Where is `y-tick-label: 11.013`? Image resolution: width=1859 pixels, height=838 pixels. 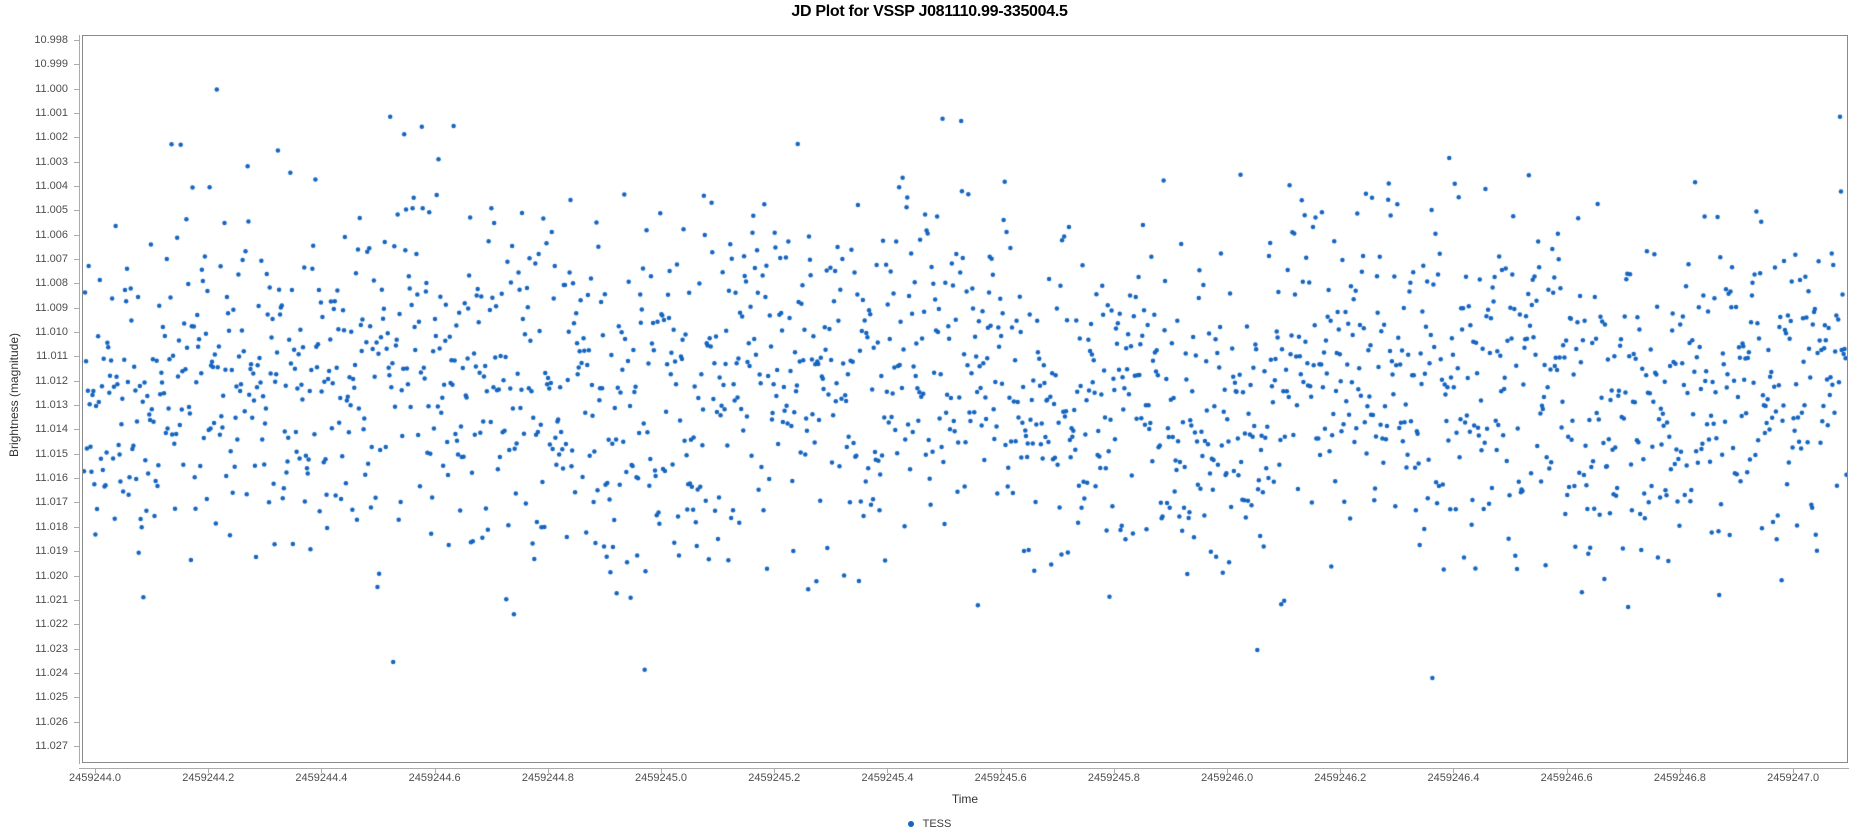 y-tick-label: 11.013 is located at coordinates (51, 405).